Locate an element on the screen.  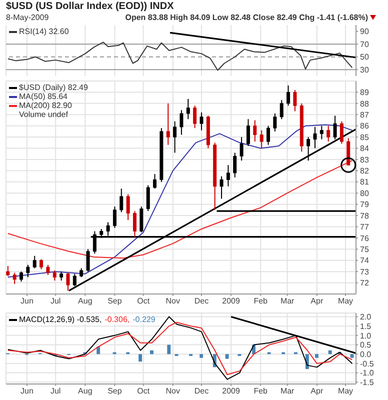
y-tick-label: 1.5 is located at coordinates (366, 326).